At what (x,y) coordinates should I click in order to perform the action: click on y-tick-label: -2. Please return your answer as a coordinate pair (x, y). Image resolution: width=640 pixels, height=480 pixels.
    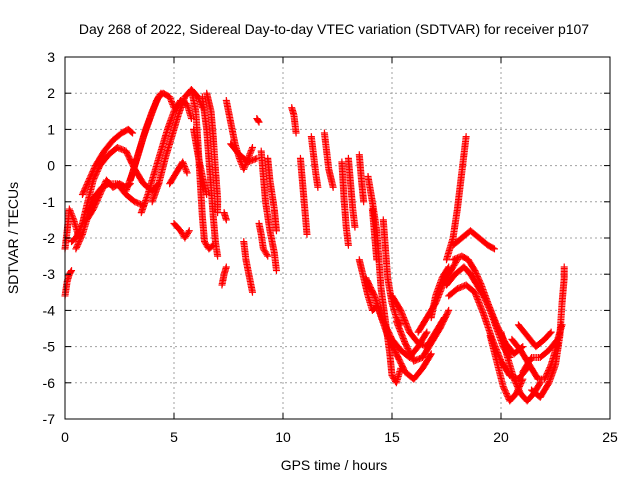
    Looking at the image, I should click on (49, 238).